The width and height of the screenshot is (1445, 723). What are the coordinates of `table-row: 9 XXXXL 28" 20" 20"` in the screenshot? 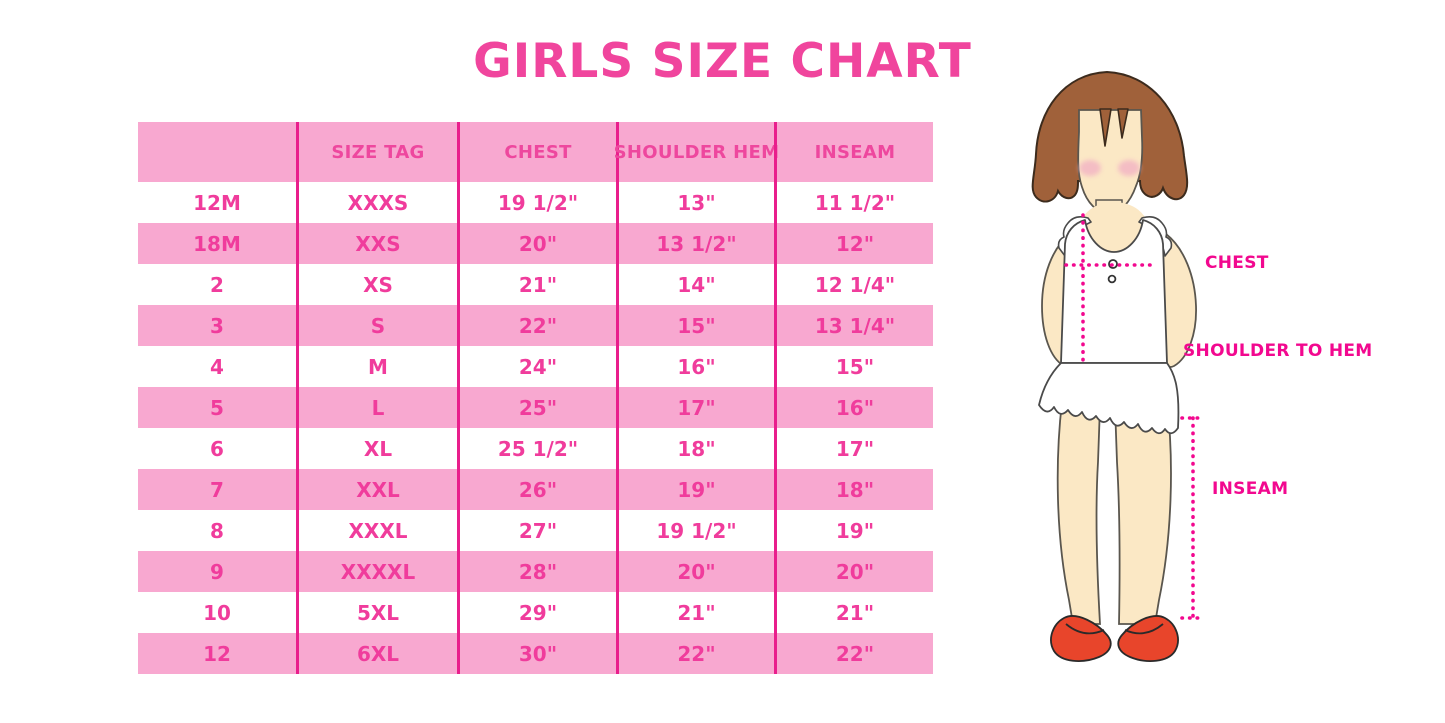 It's located at (535, 571).